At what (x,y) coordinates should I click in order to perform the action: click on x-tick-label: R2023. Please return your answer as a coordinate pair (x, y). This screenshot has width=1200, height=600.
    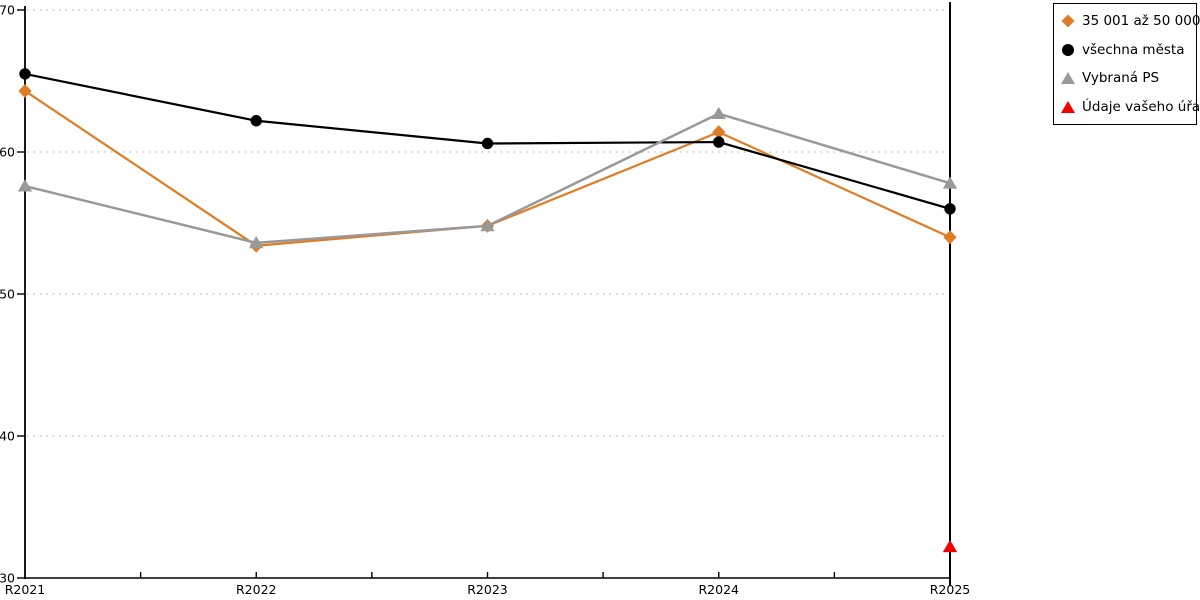
    Looking at the image, I should click on (487, 589).